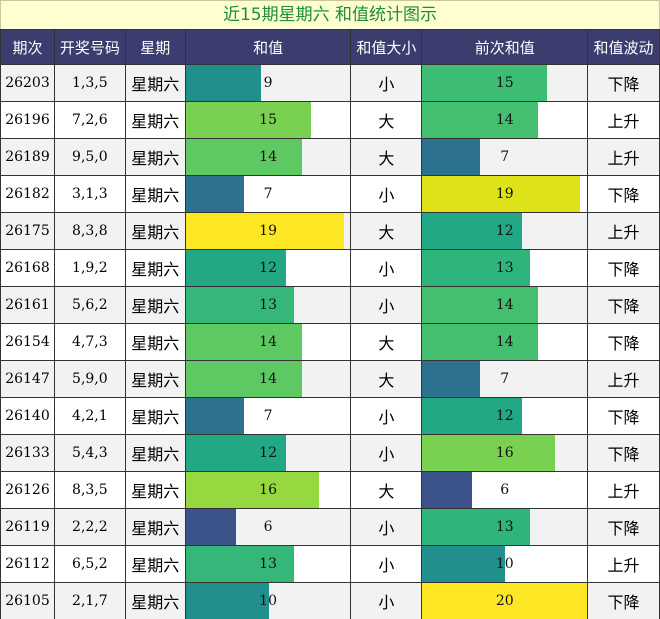 This screenshot has height=619, width=660. What do you see at coordinates (90, 379) in the screenshot?
I see `numbers-cell: 5,9,0` at bounding box center [90, 379].